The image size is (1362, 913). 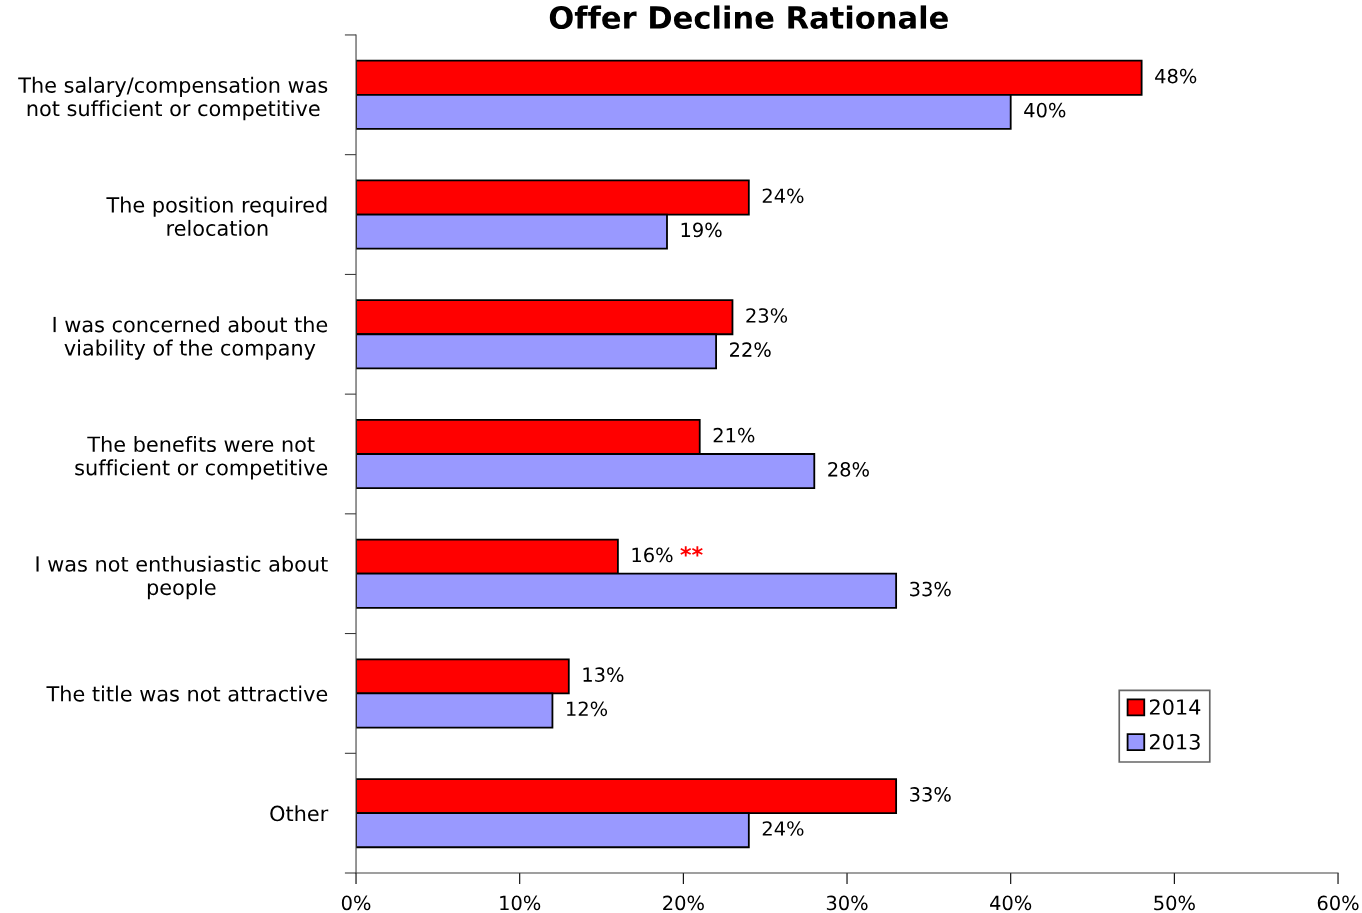 I want to click on x-tick-label: 60%, so click(x=1338, y=903).